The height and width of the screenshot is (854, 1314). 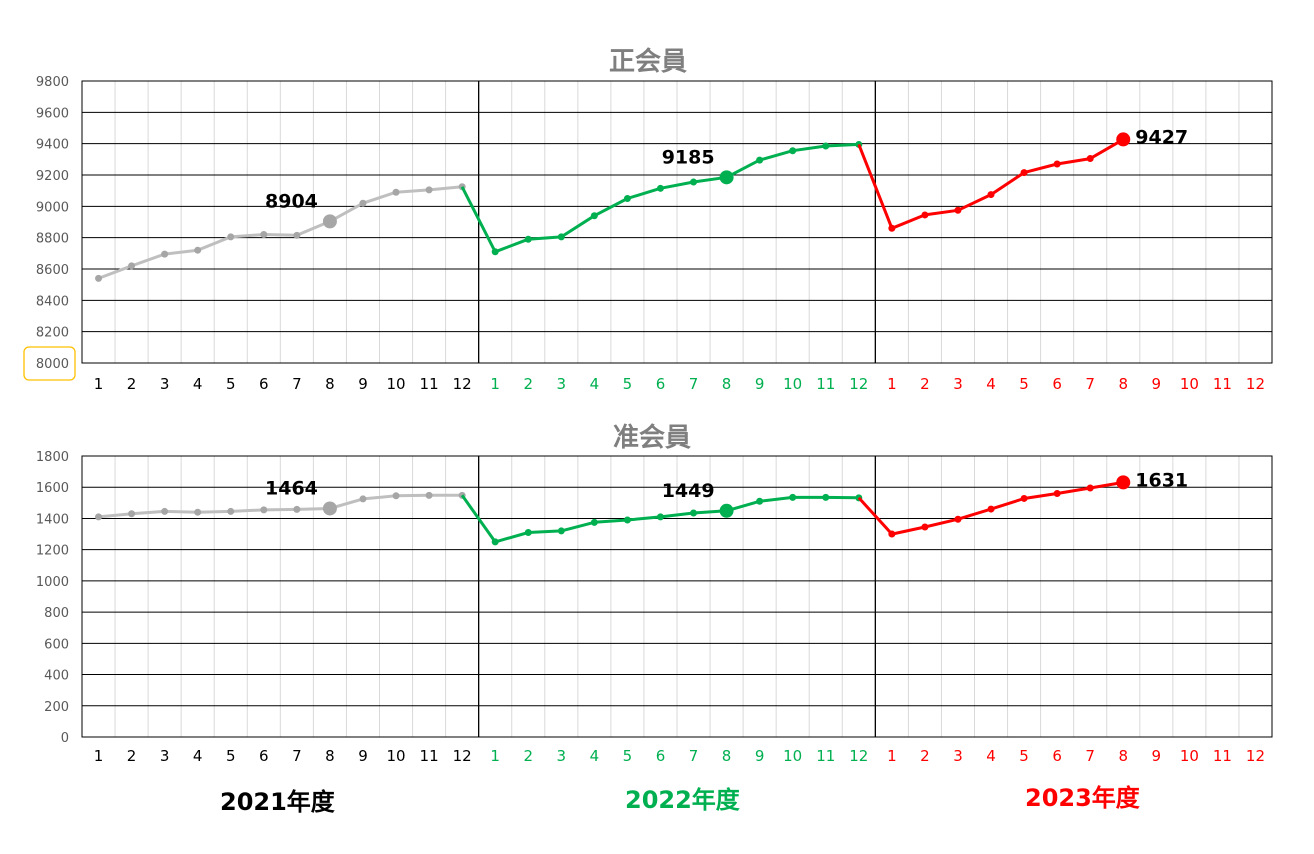 I want to click on y-tick-label: 400, so click(x=56, y=676).